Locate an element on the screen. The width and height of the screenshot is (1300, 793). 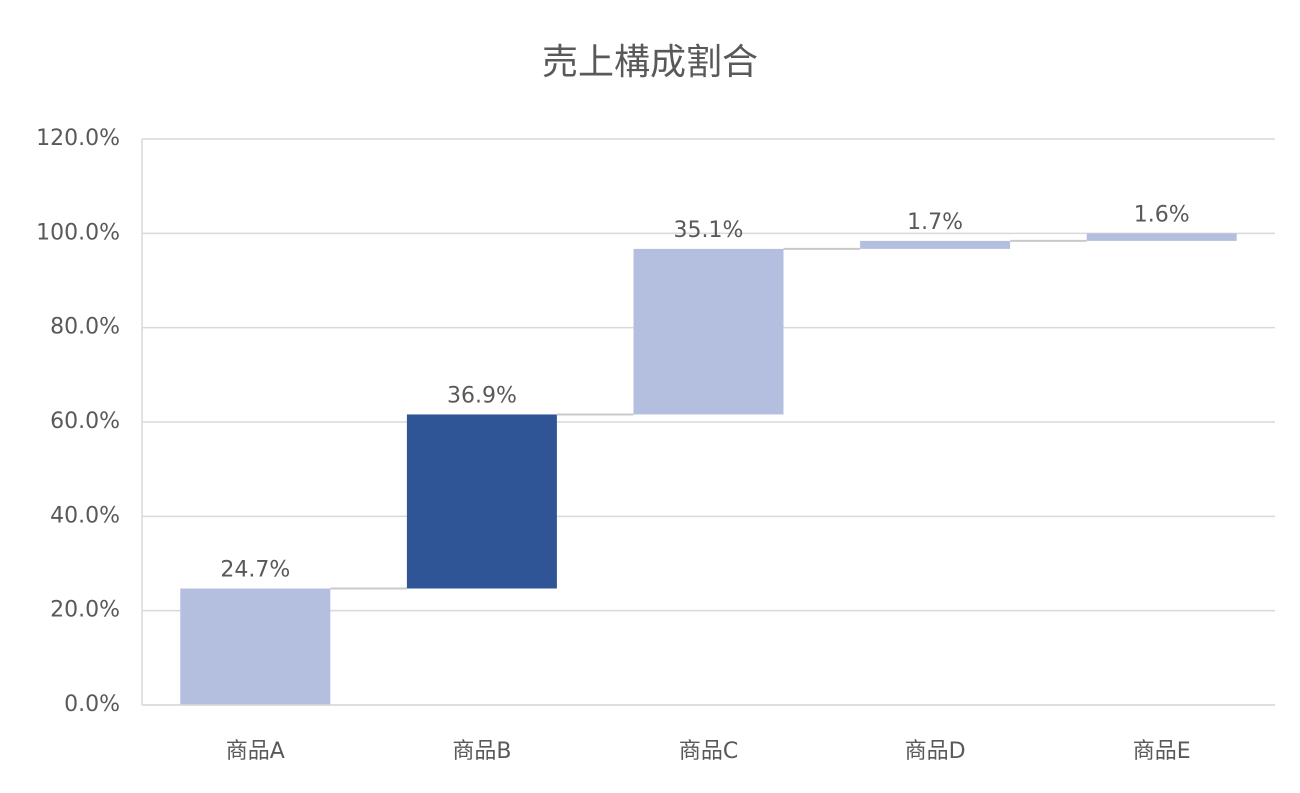
value-label: 24.7% is located at coordinates (255, 569).